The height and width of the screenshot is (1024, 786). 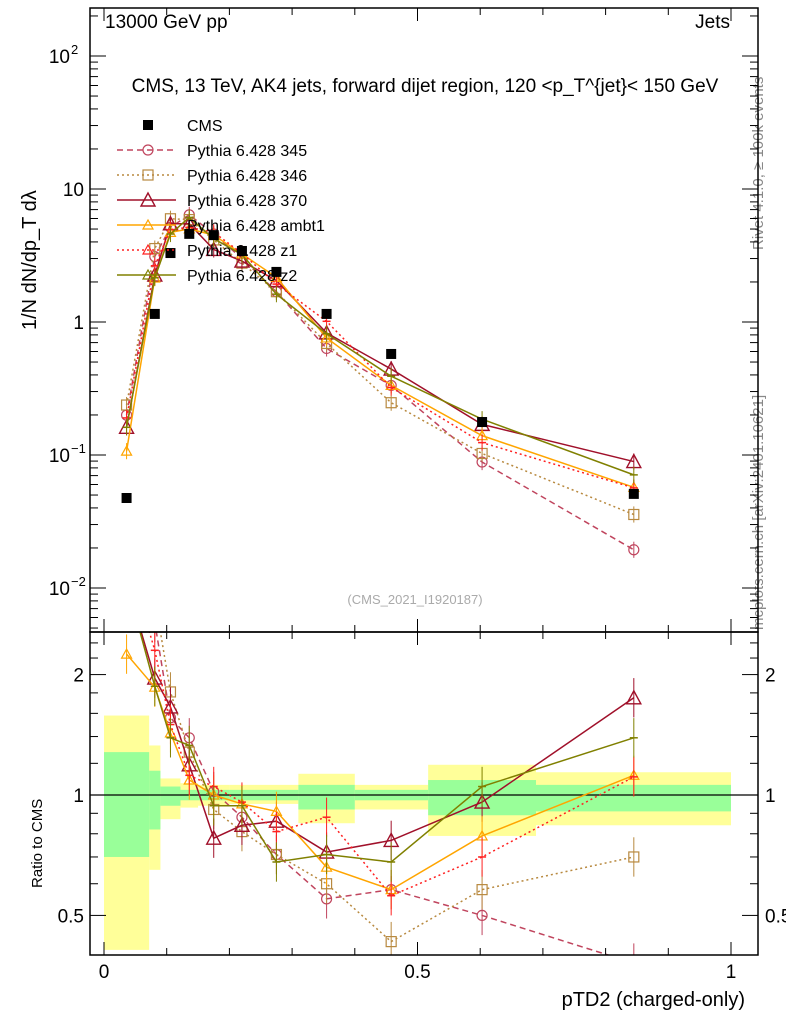 I want to click on x-tick-label: 0, so click(x=104, y=972).